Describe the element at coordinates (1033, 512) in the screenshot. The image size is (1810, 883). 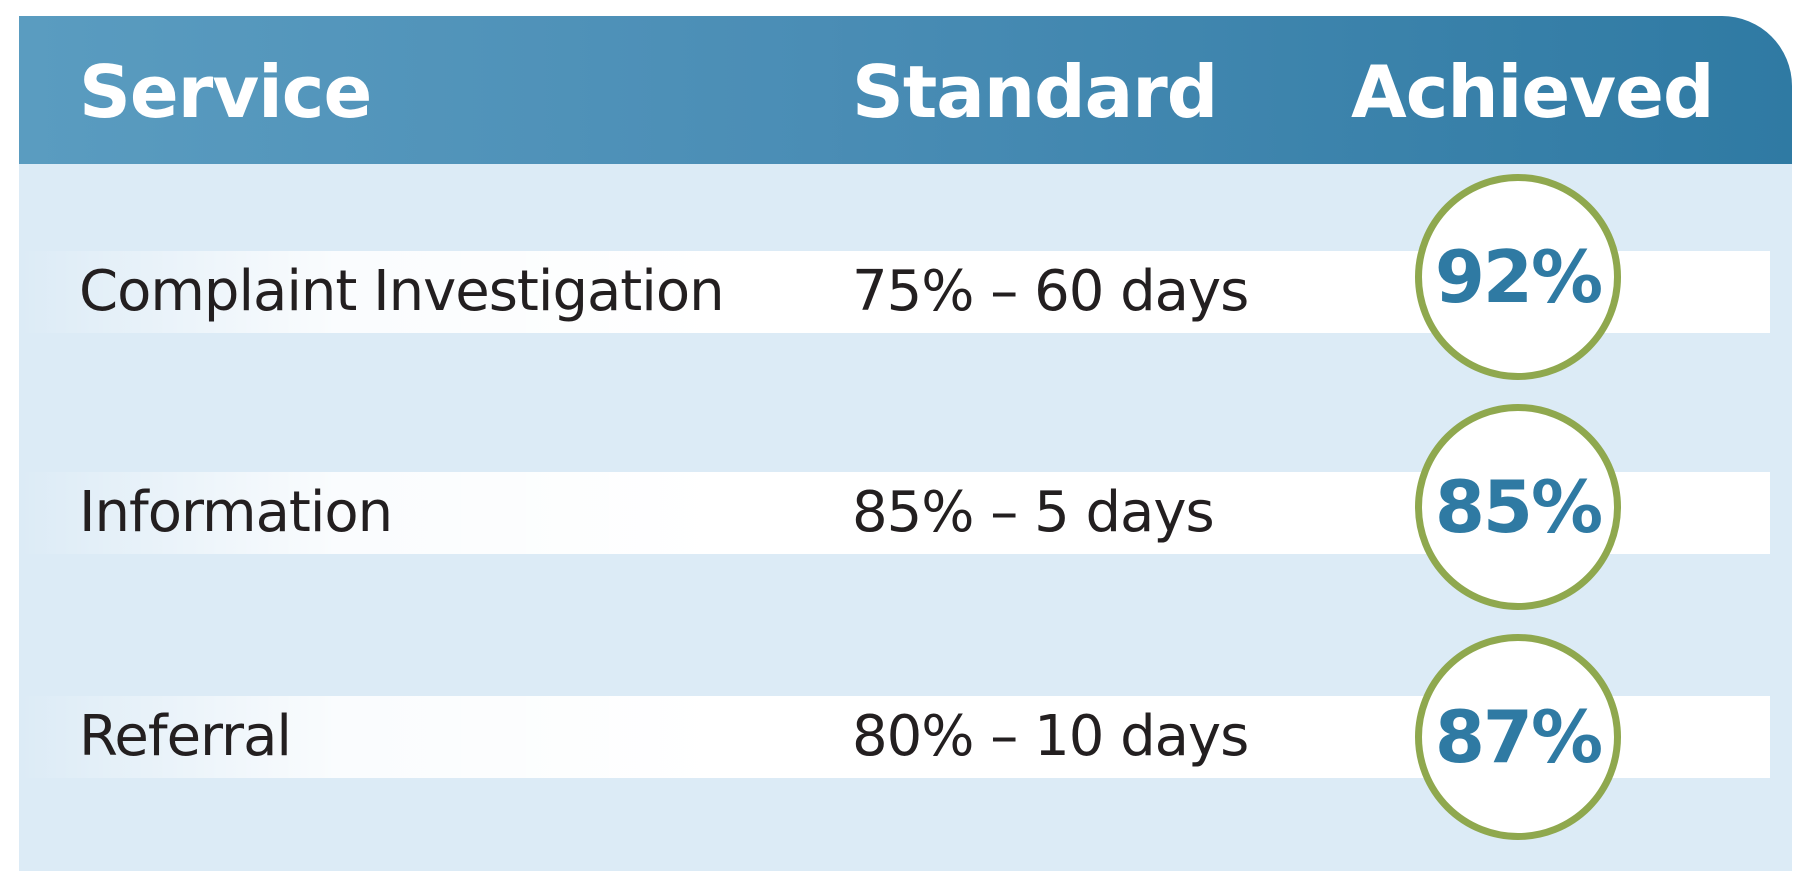
I see `row-standard-value: 85% – 5 days` at that location.